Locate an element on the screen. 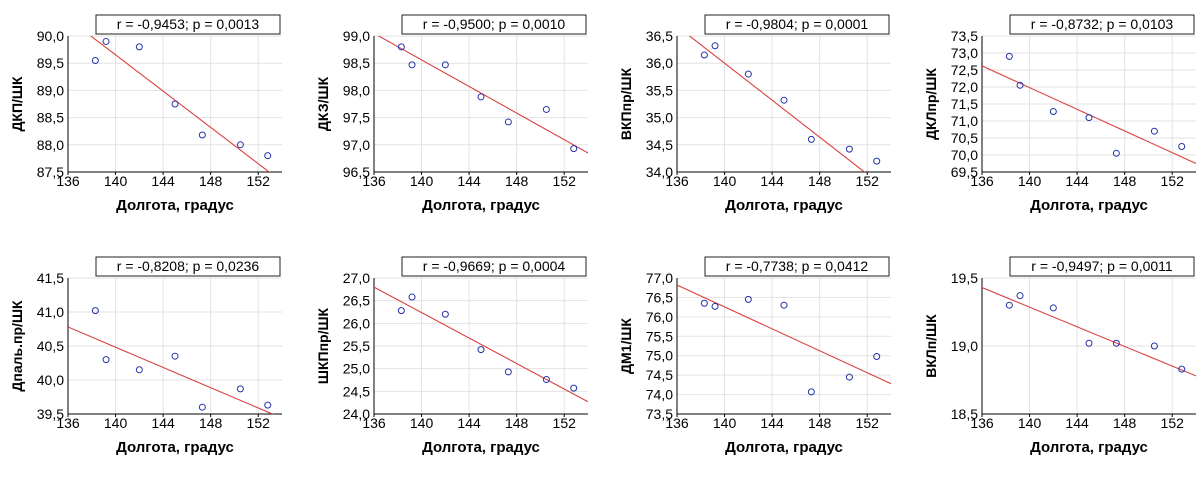  y-axis-label: ВКЛп/ШК is located at coordinates (931, 346).